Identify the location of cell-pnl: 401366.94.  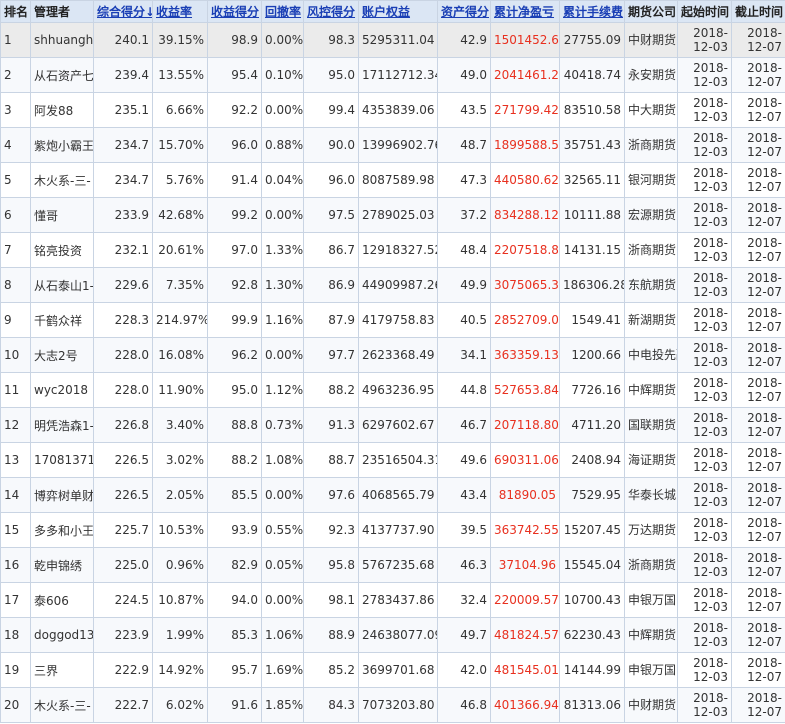
(525, 705).